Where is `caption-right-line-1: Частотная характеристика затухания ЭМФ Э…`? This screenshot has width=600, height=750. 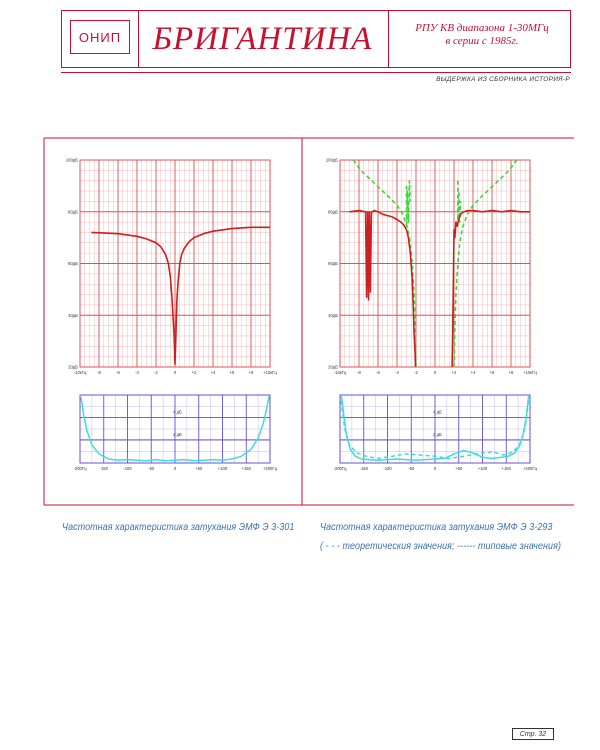
caption-right-line-1: Частотная характеристика затухания ЭМФ Э… is located at coordinates (436, 527).